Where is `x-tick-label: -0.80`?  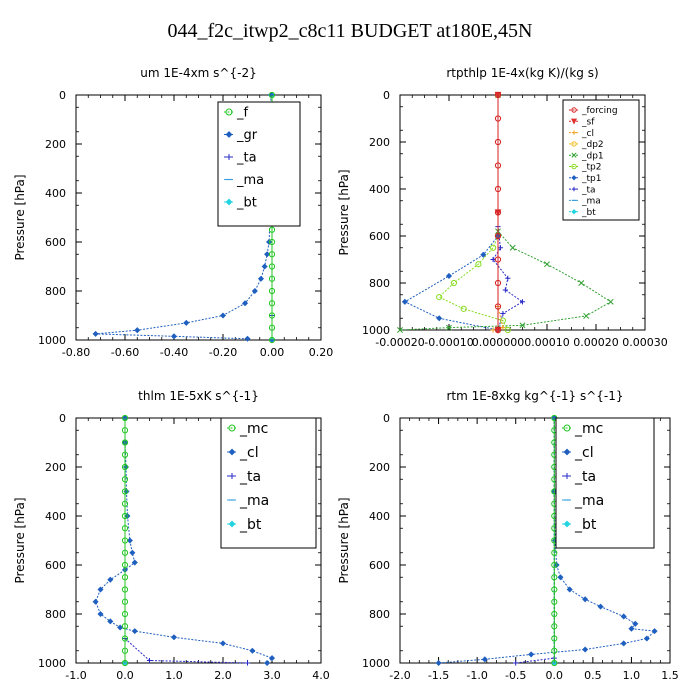
x-tick-label: -0.80 is located at coordinates (76, 352).